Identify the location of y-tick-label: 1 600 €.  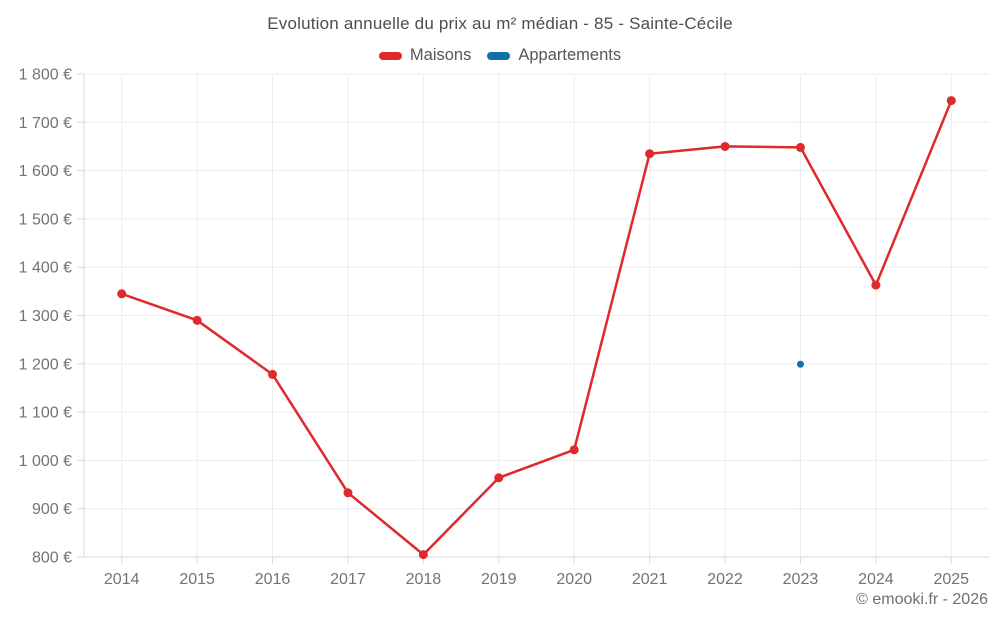
(45, 171).